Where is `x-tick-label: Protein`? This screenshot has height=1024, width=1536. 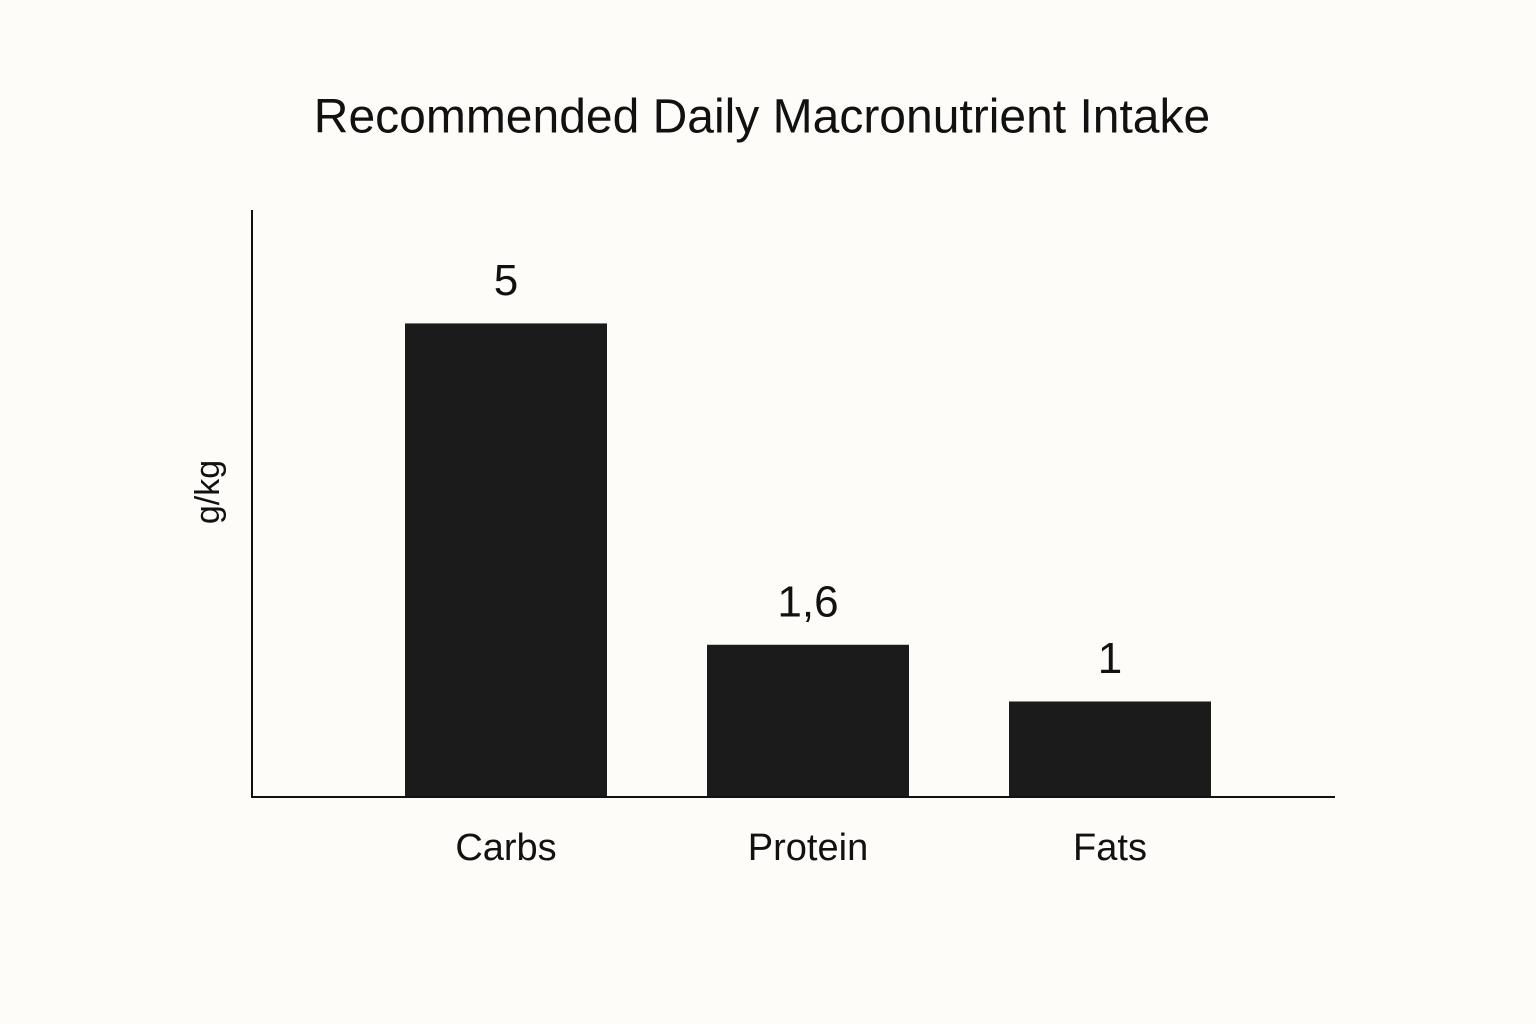
x-tick-label: Protein is located at coordinates (808, 848).